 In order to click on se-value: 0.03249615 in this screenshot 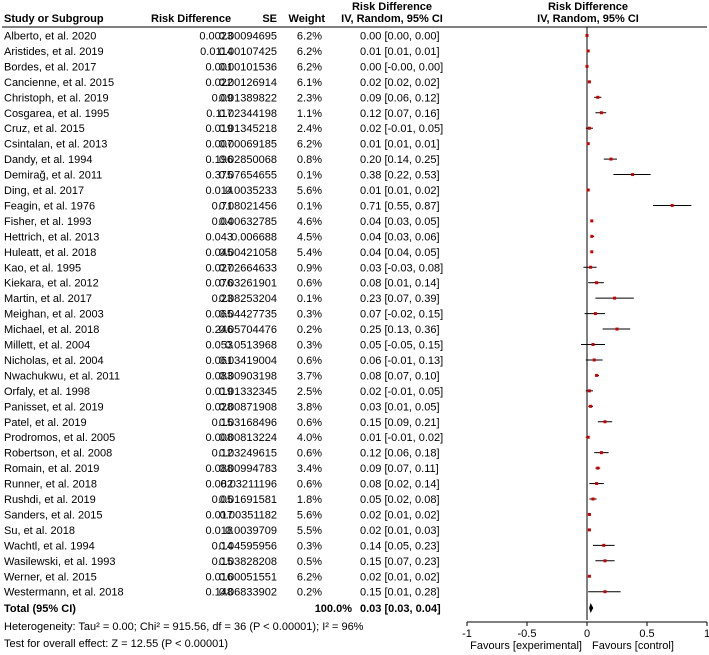, I will do `click(248, 454)`.